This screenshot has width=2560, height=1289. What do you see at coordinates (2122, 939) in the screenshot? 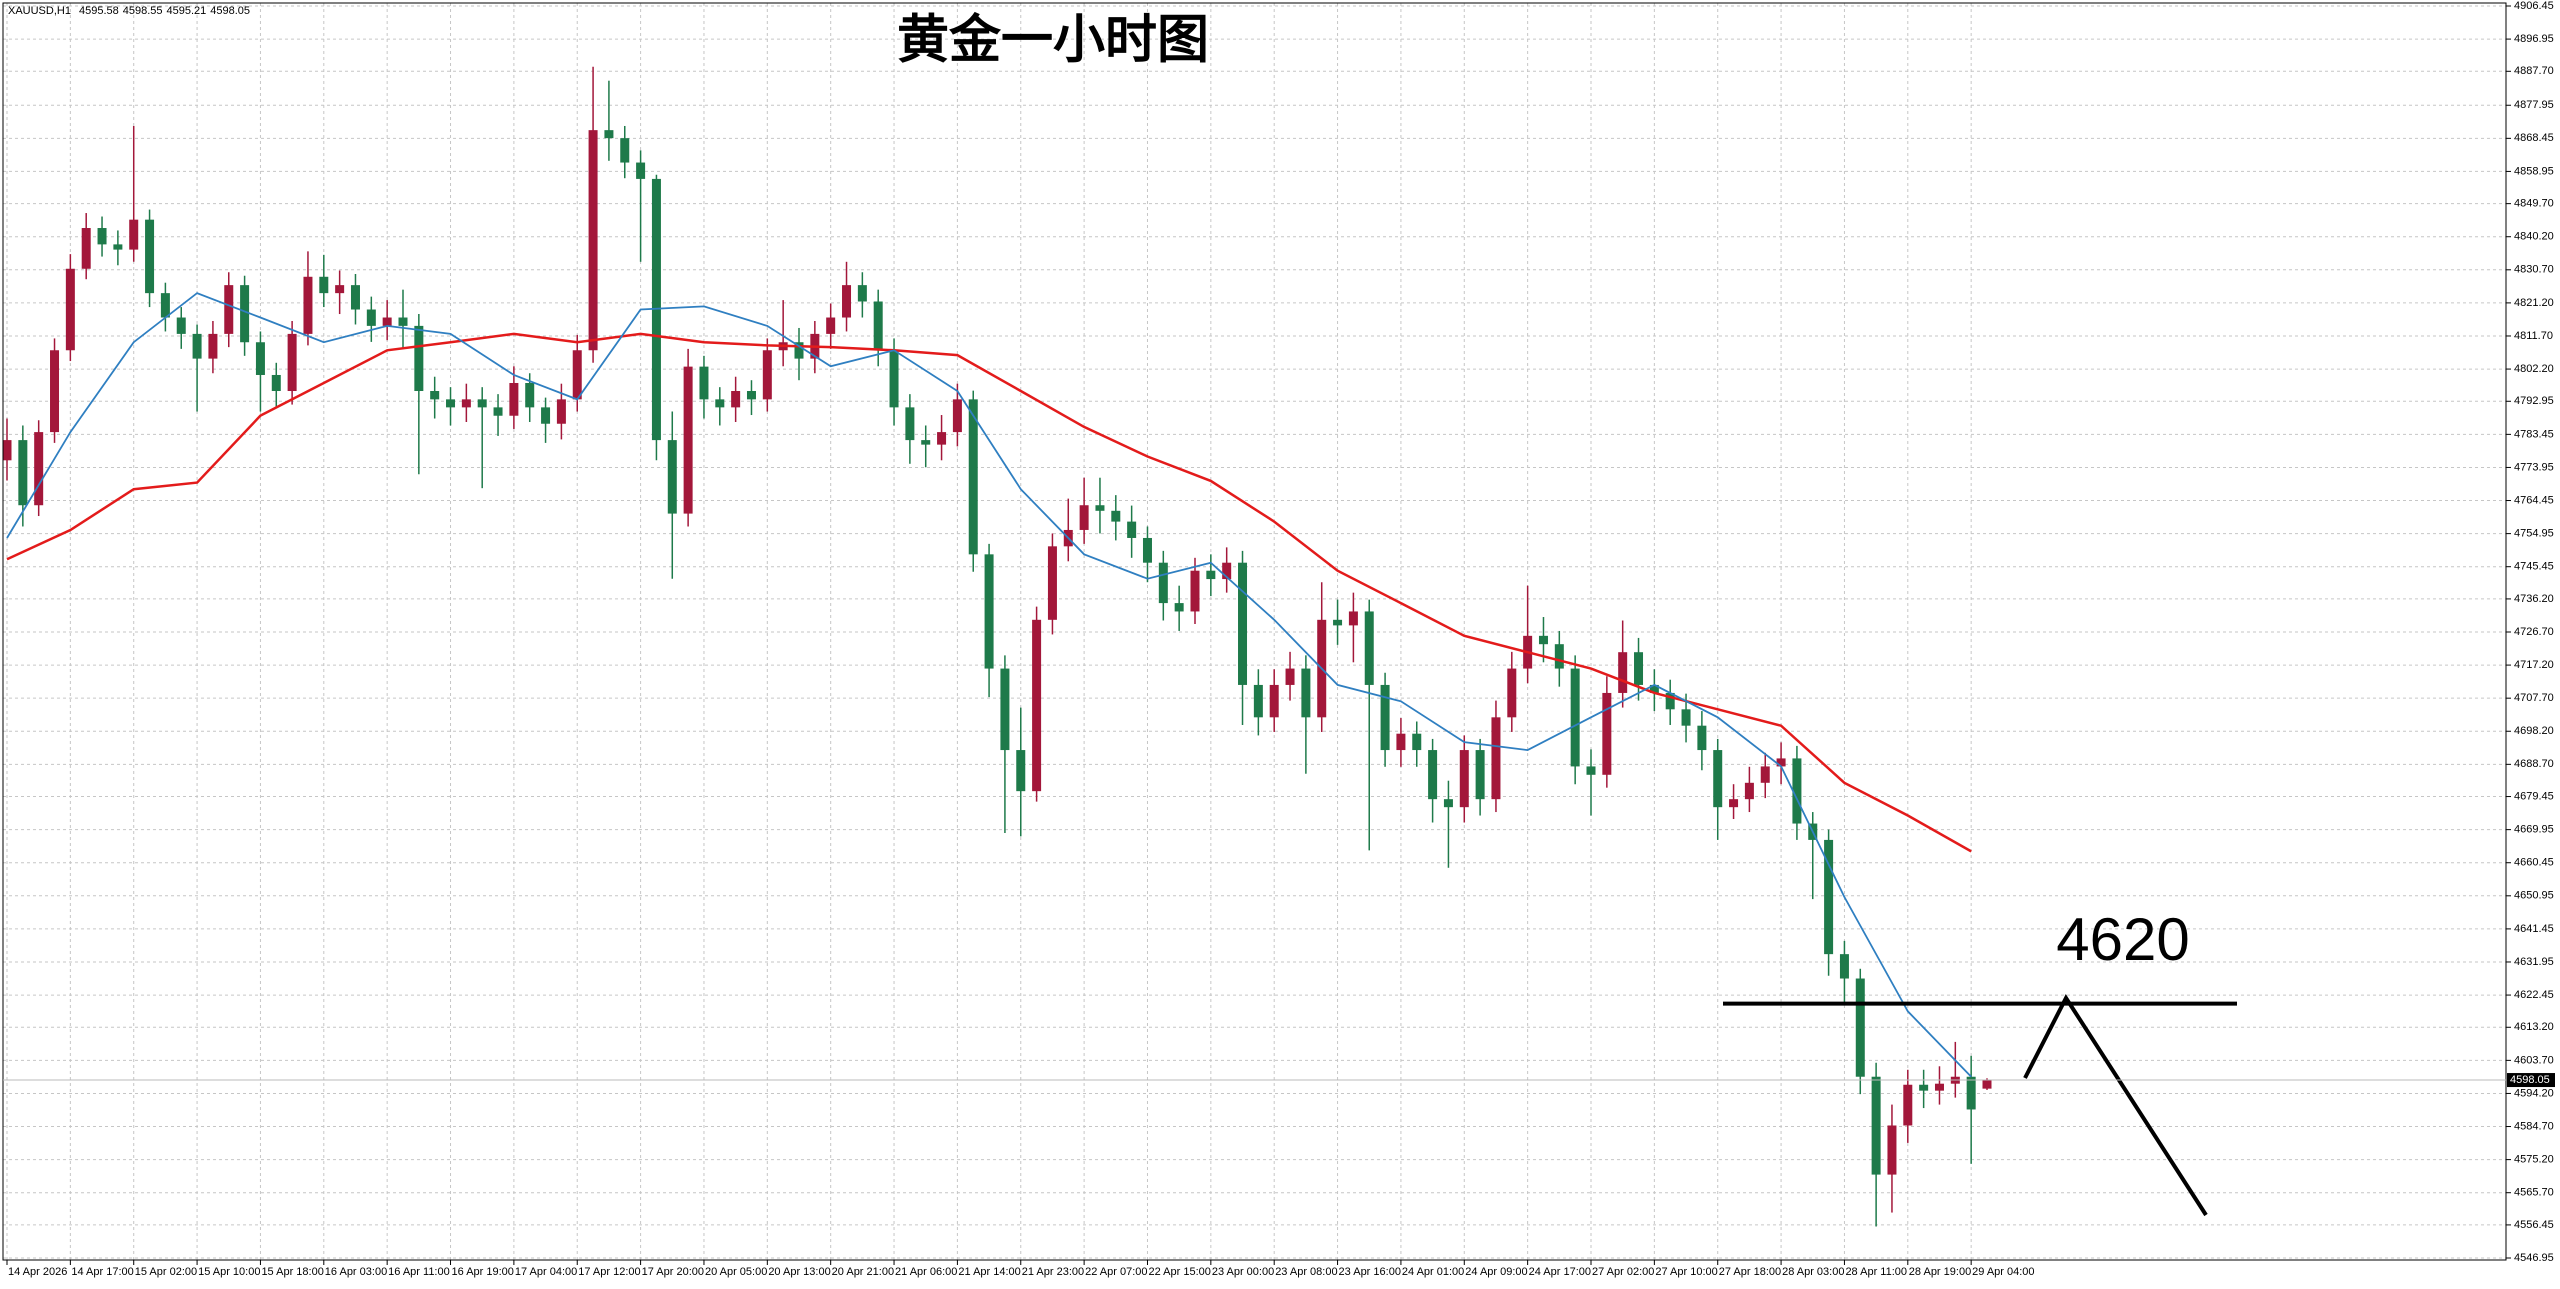
I see `level-label: 4620` at bounding box center [2122, 939].